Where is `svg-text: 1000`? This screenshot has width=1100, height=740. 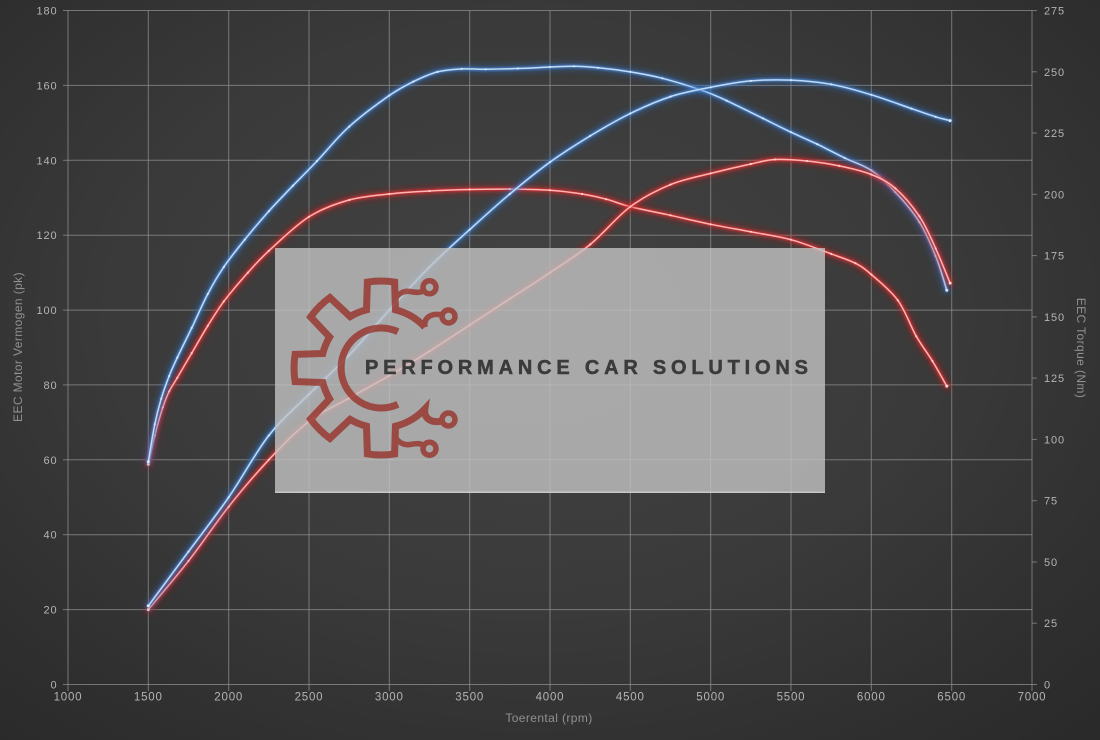
svg-text: 1000 is located at coordinates (68, 698).